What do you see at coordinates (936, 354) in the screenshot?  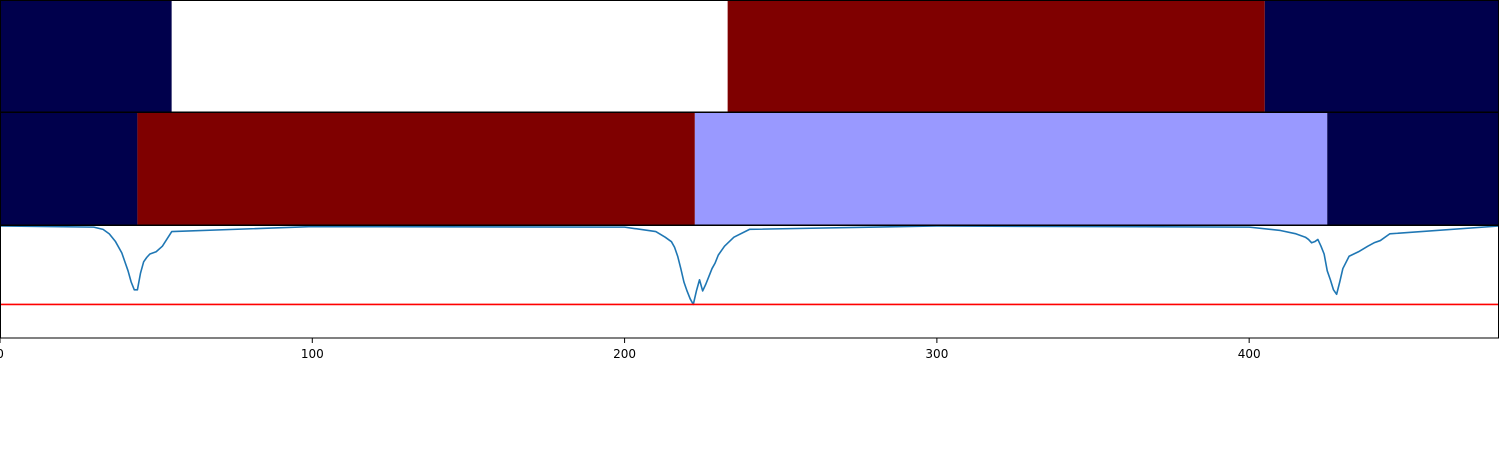 I see `x-tick-label-300: 300` at bounding box center [936, 354].